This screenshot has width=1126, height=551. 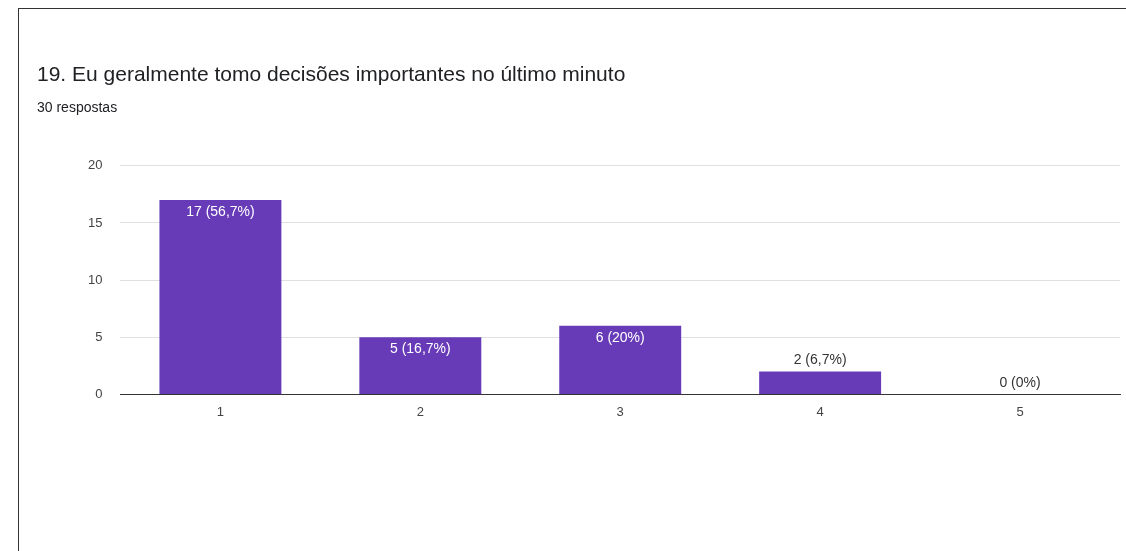 What do you see at coordinates (95, 222) in the screenshot?
I see `y-tick-label: 15` at bounding box center [95, 222].